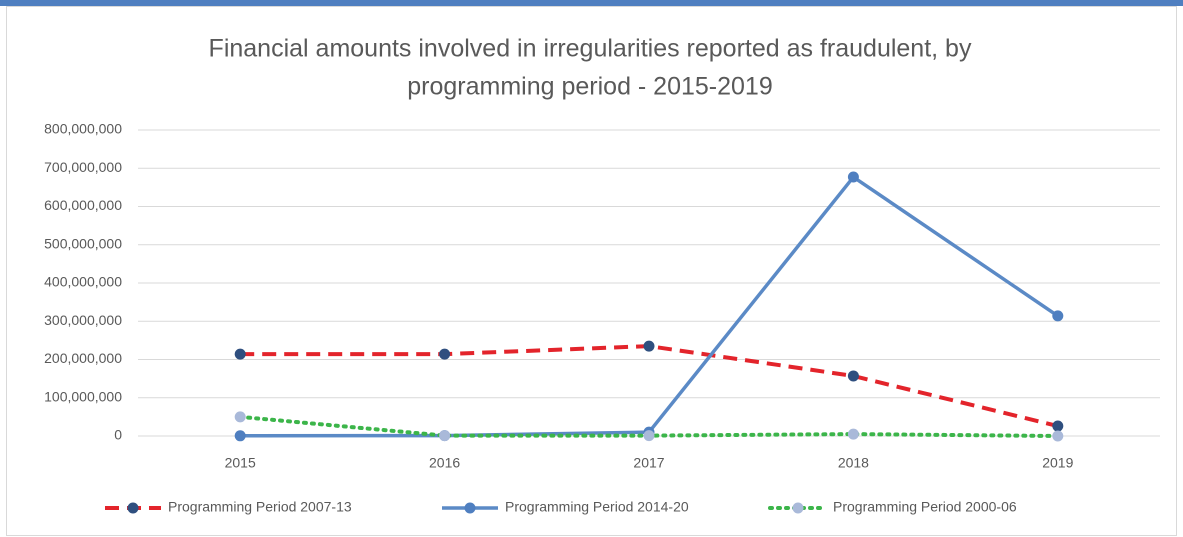 The width and height of the screenshot is (1183, 537). I want to click on chart-title: programming period - 2015-2019, so click(590, 87).